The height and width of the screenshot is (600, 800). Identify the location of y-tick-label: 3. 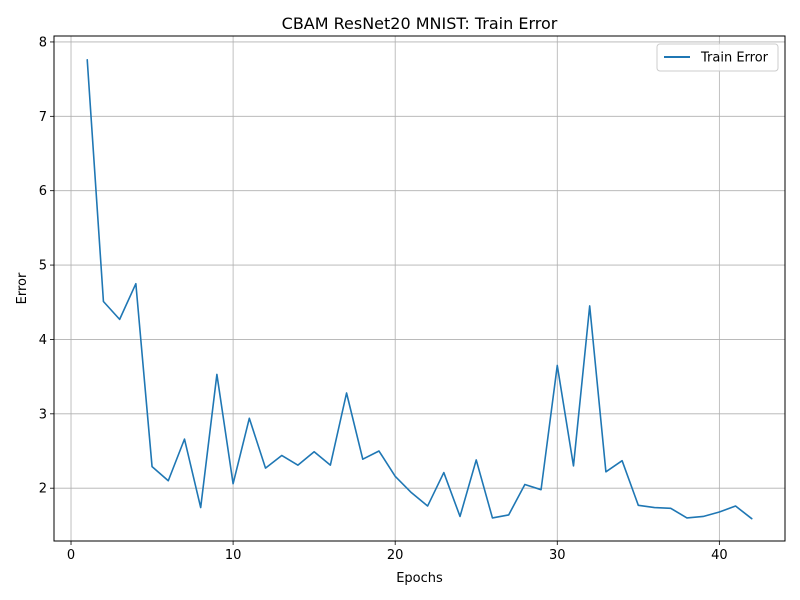
(43, 414).